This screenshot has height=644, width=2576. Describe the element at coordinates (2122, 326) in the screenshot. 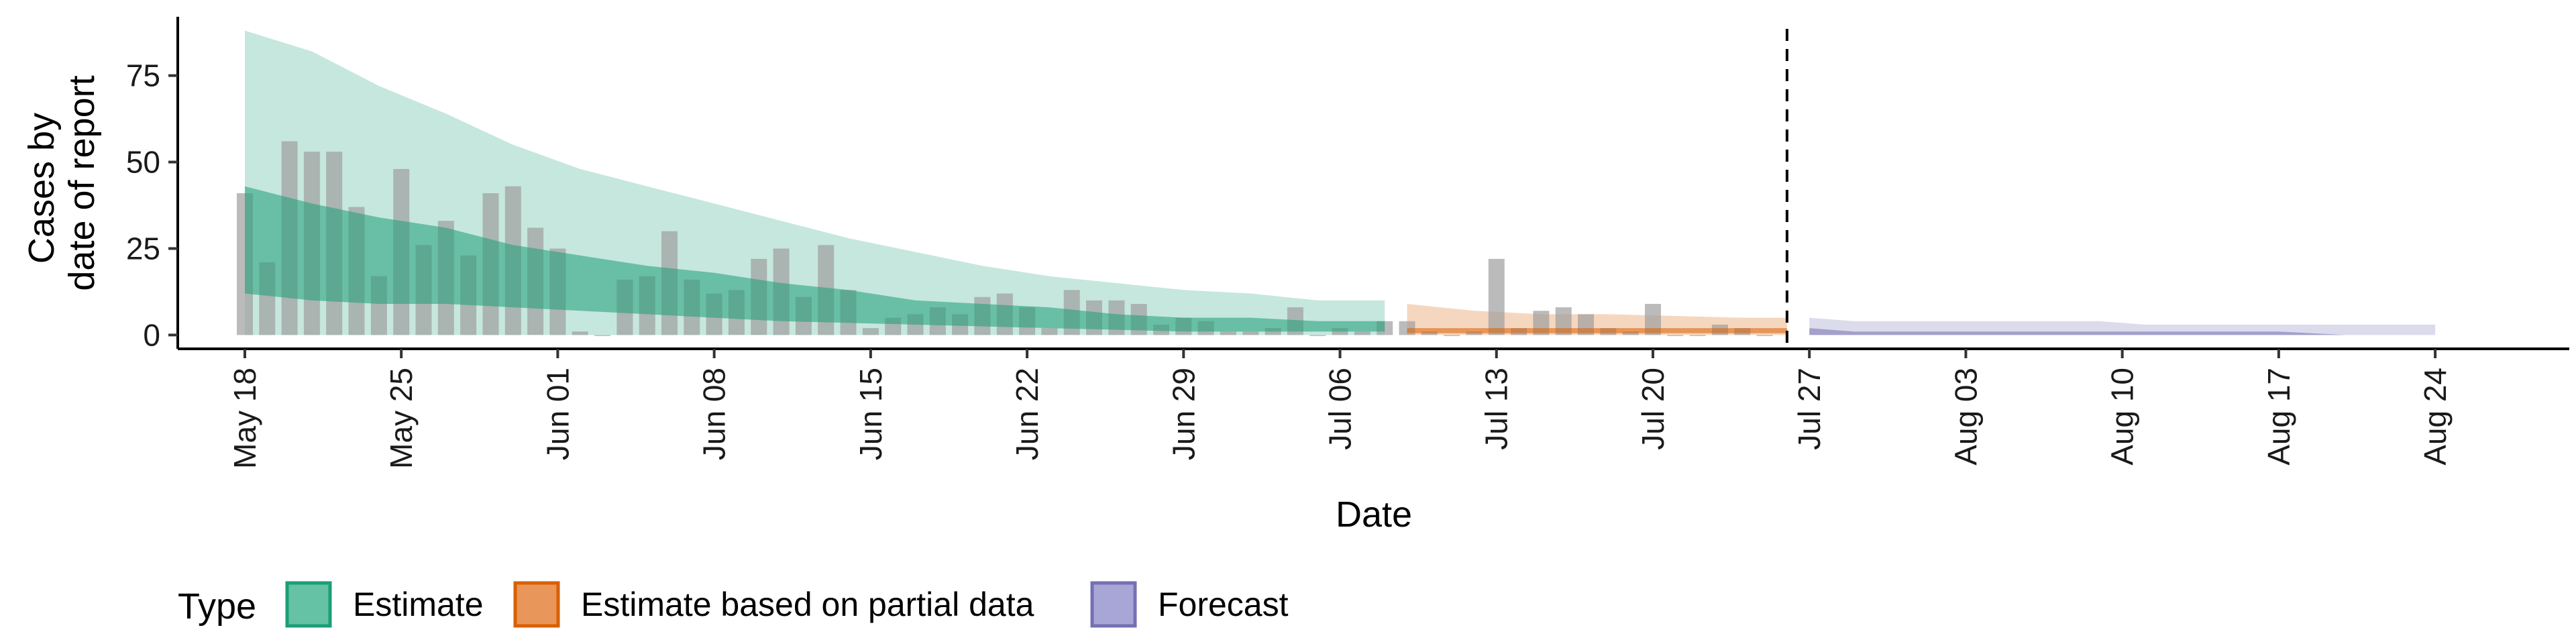

I see `ribbon-outer-forecast` at that location.